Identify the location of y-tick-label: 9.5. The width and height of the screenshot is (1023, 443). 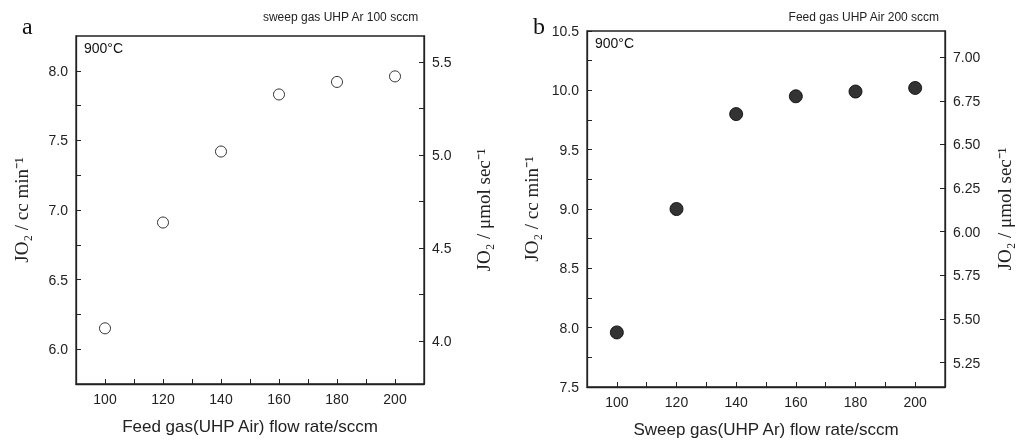
(569, 149).